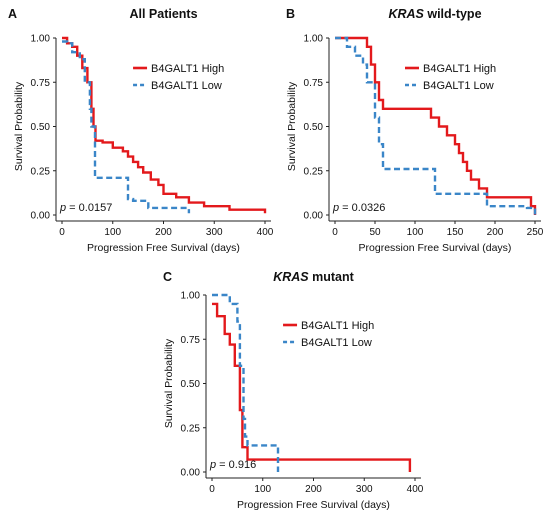 This screenshot has width=550, height=525. I want to click on panel-letter: C, so click(167, 277).